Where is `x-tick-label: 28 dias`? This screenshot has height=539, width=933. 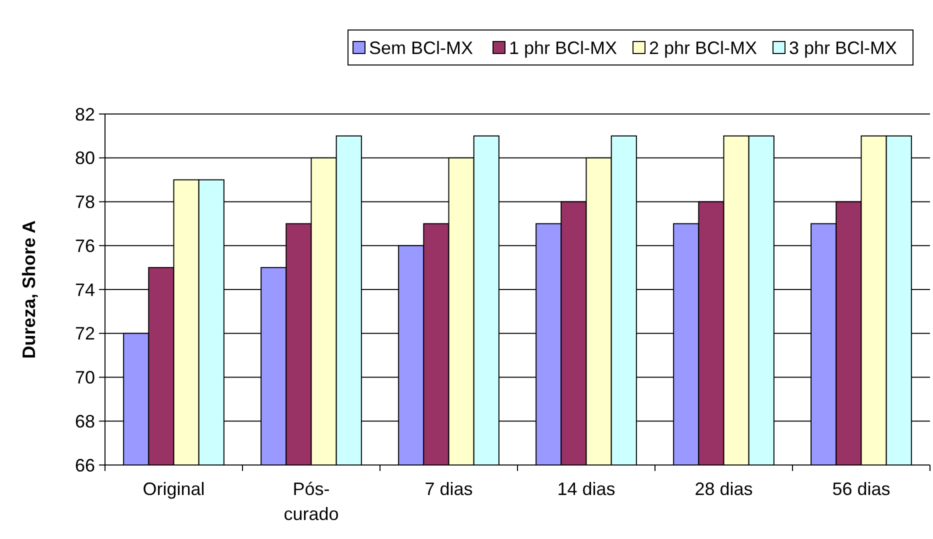
x-tick-label: 28 dias is located at coordinates (723, 489).